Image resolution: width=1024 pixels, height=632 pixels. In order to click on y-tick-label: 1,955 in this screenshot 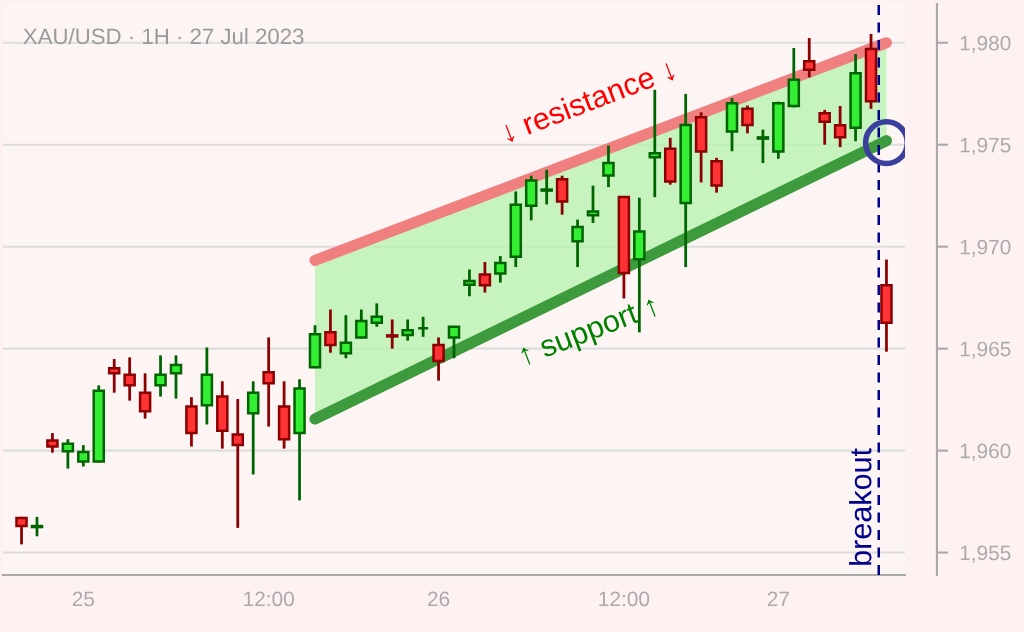, I will do `click(985, 554)`.